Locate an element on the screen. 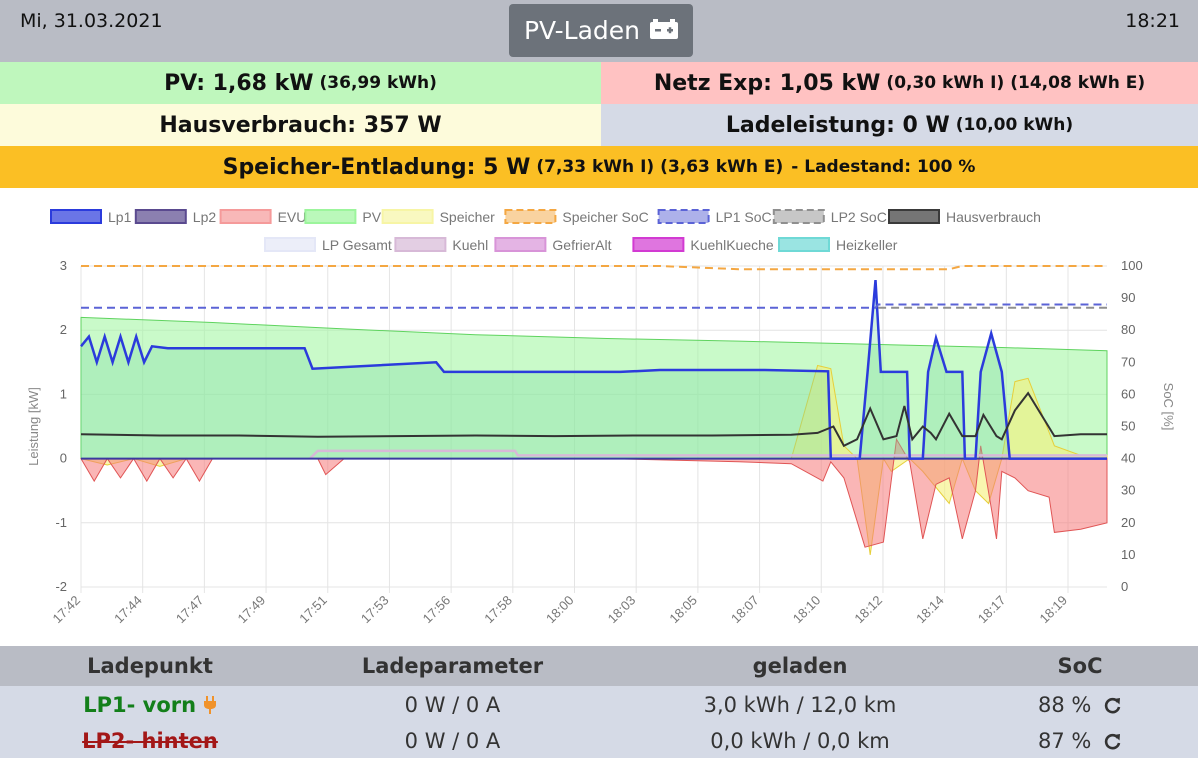 The height and width of the screenshot is (758, 1198). legend-label: Speicher SoC is located at coordinates (605, 217).